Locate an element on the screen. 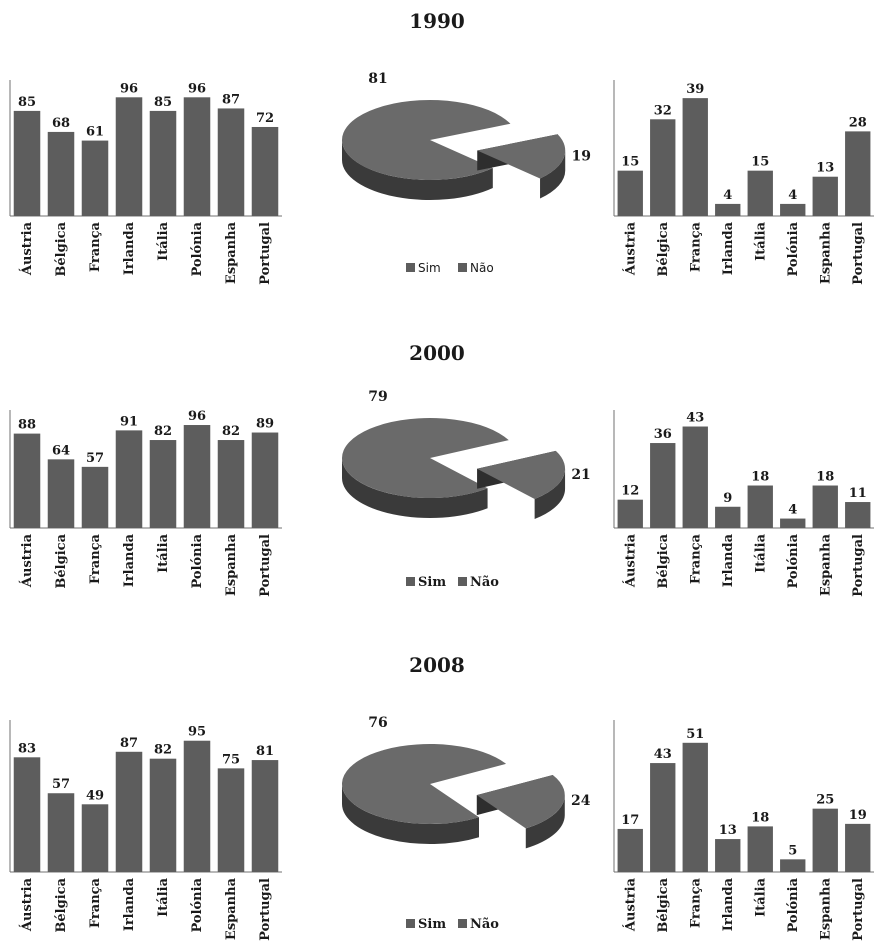  data-label: 5 is located at coordinates (792, 850).